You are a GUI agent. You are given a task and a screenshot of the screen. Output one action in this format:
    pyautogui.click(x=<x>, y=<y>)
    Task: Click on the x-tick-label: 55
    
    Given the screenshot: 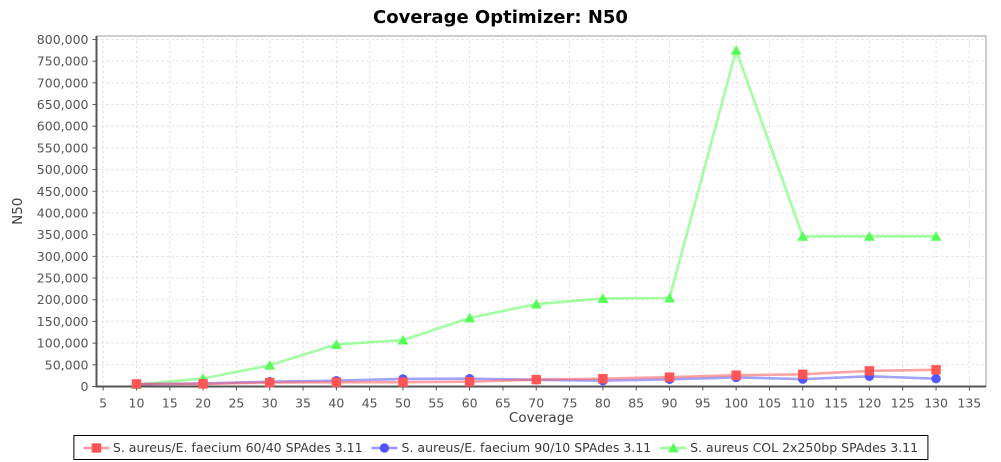 What is the action you would take?
    pyautogui.click(x=436, y=403)
    